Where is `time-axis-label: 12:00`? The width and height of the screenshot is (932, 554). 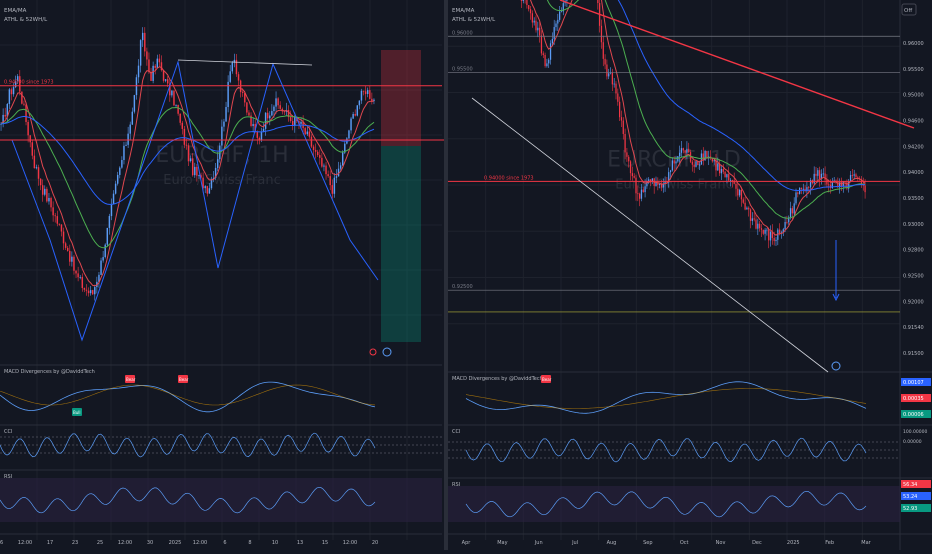 time-axis-label: 12:00 is located at coordinates (350, 543).